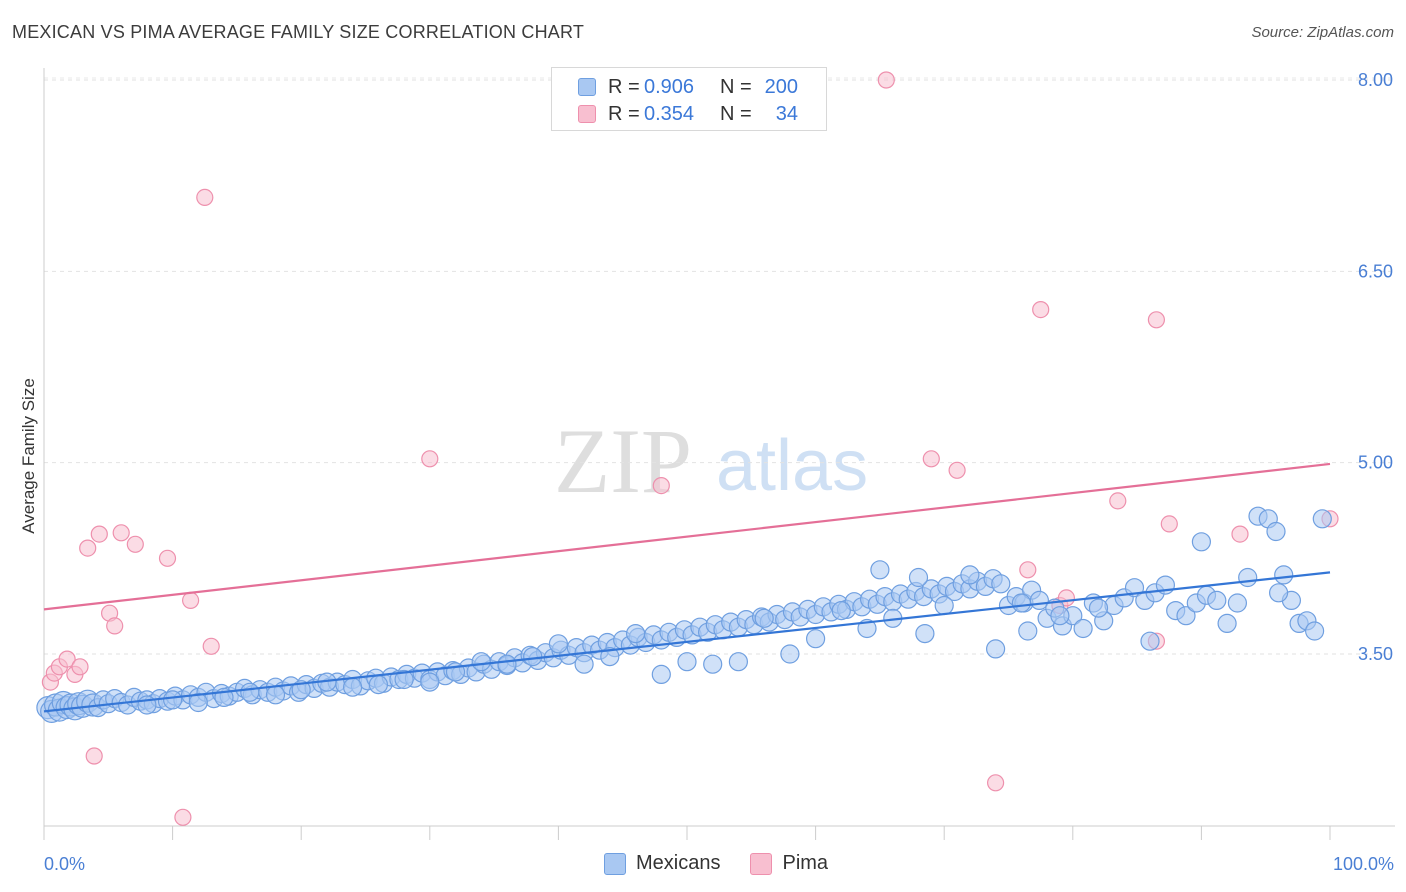 This screenshot has height=892, width=1406. What do you see at coordinates (1322, 32) in the screenshot?
I see `source-label: Source: ZipAtlas.com` at bounding box center [1322, 32].